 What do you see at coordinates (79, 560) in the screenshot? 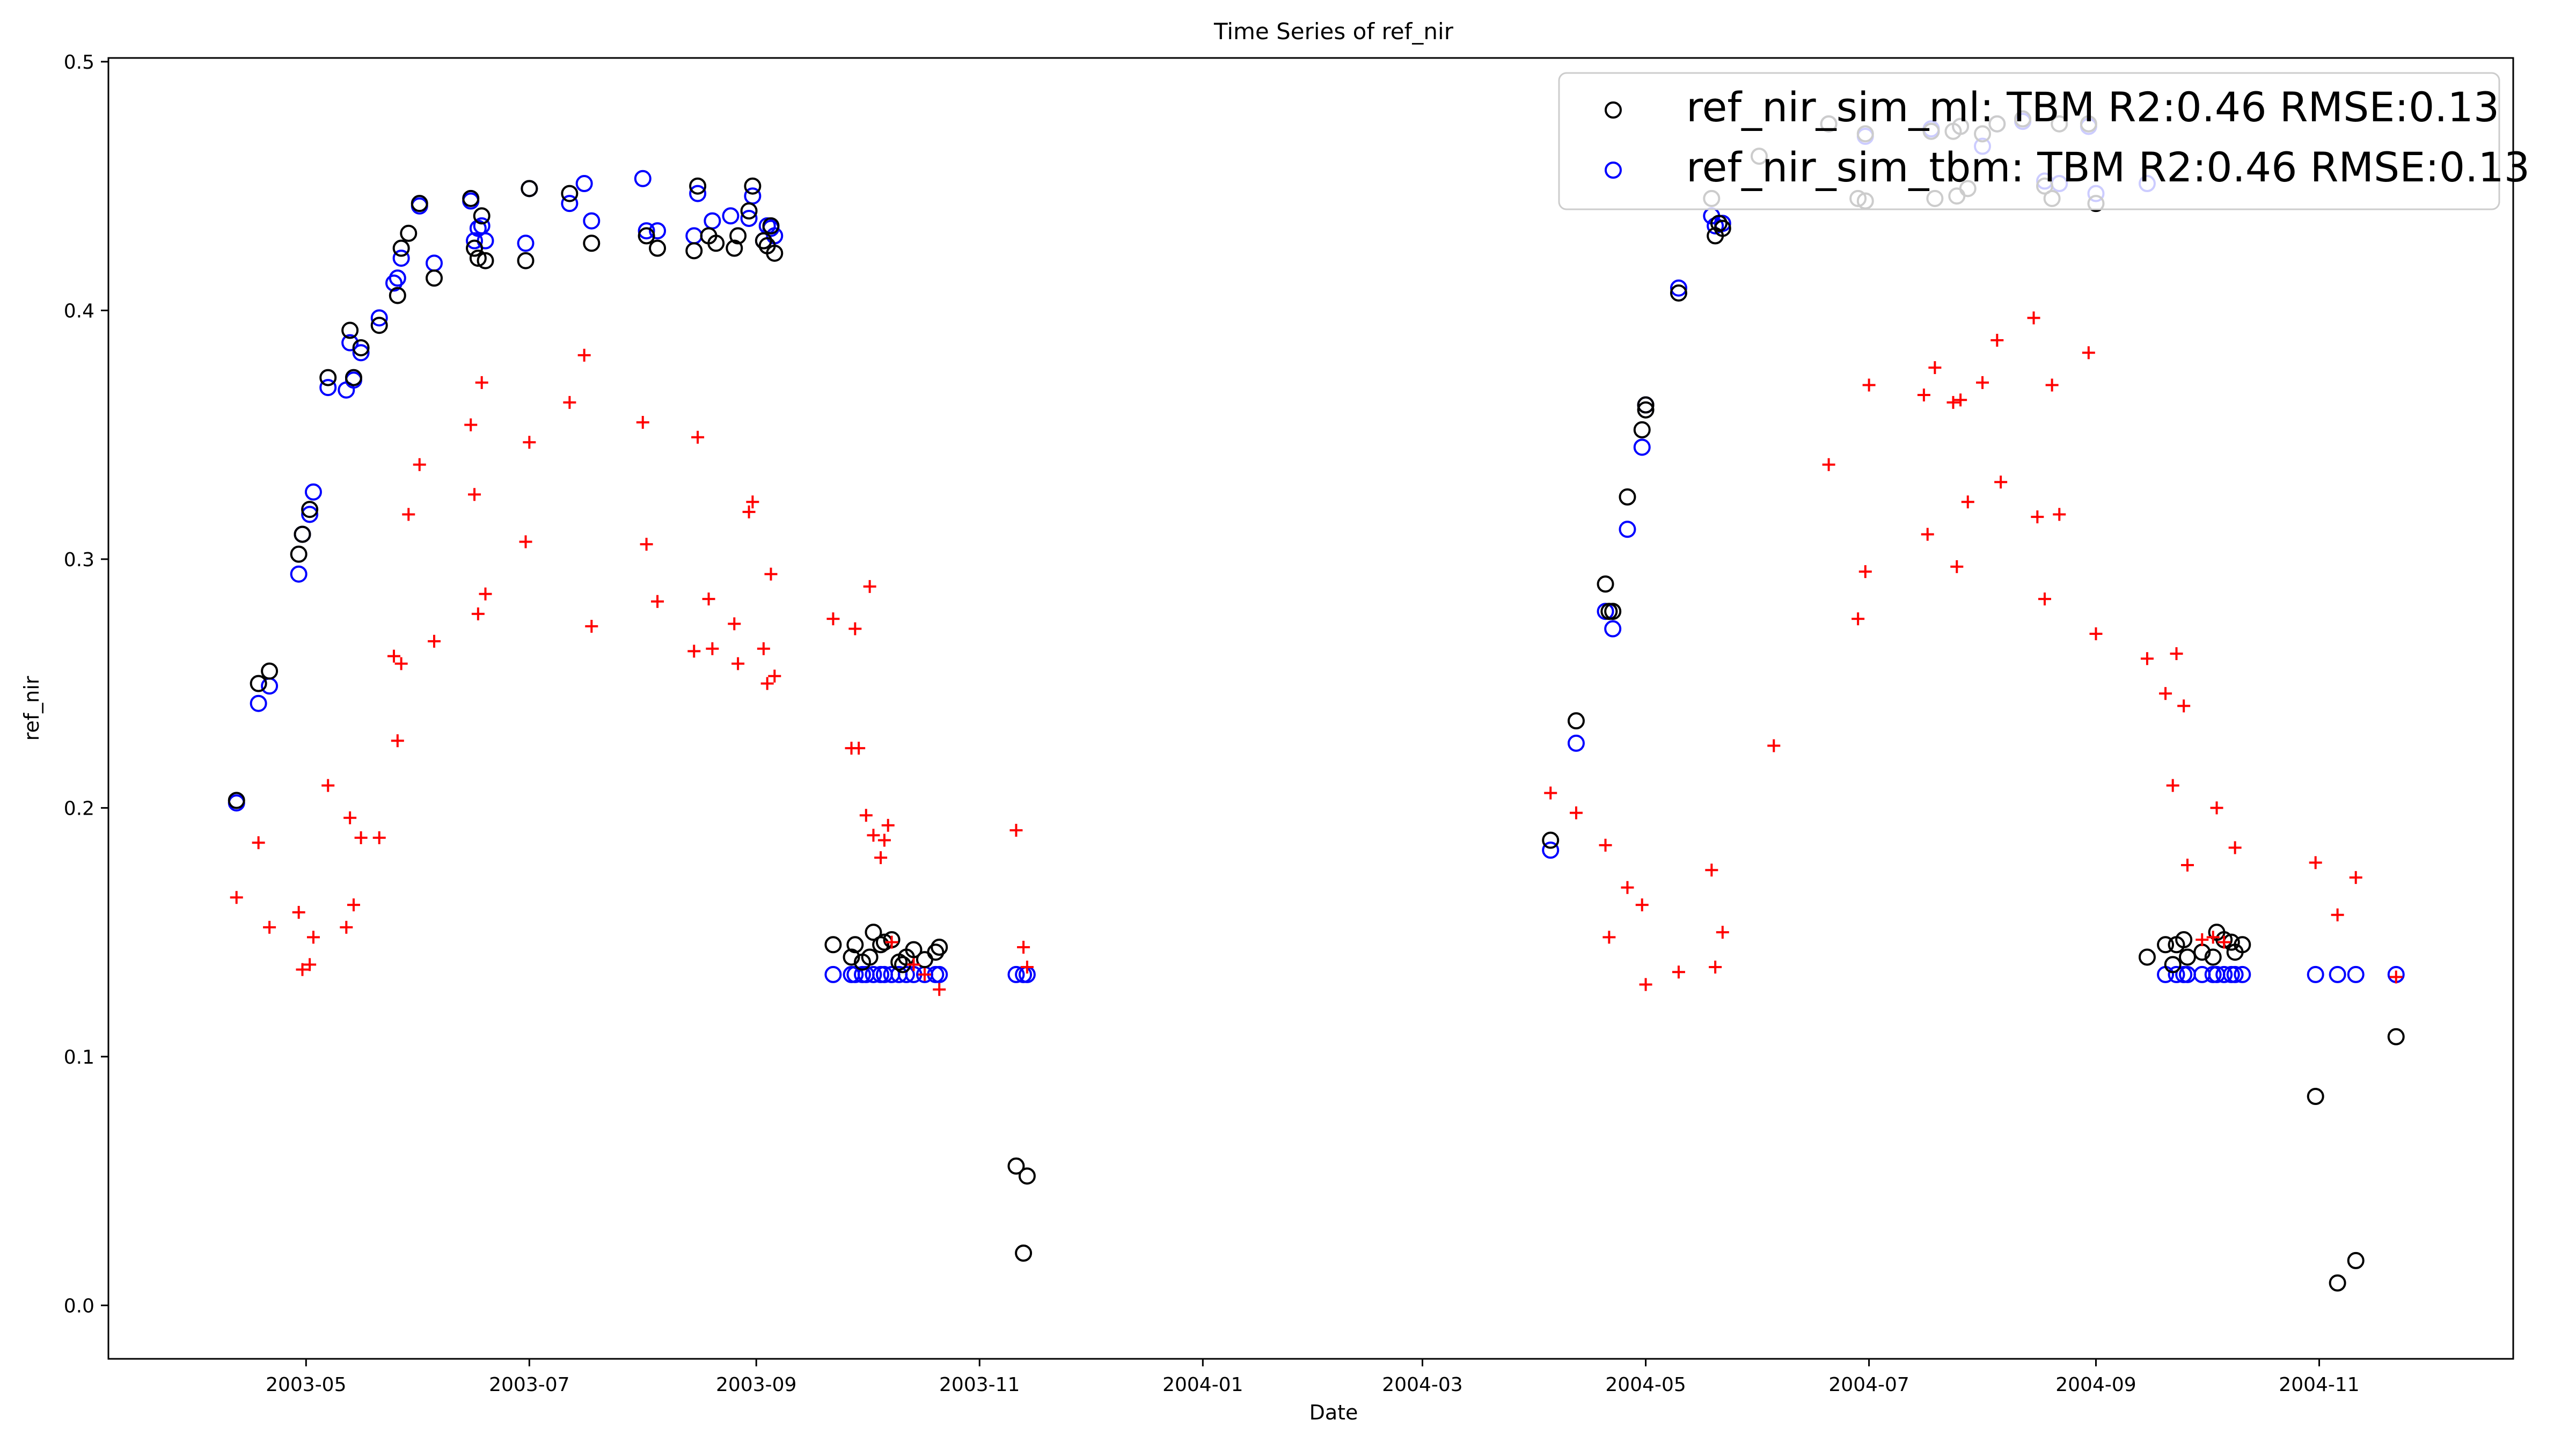
I see `y-tick-label: 0.3` at bounding box center [79, 560].